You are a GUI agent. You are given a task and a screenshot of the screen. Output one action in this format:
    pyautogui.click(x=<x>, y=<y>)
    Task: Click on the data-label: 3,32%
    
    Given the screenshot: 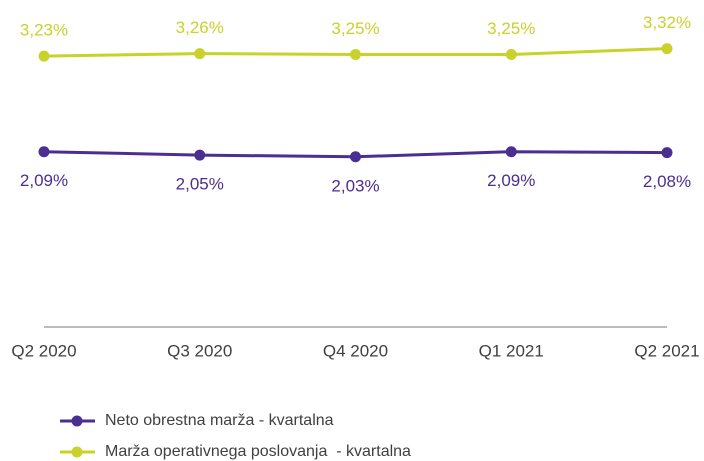 What is the action you would take?
    pyautogui.click(x=667, y=22)
    